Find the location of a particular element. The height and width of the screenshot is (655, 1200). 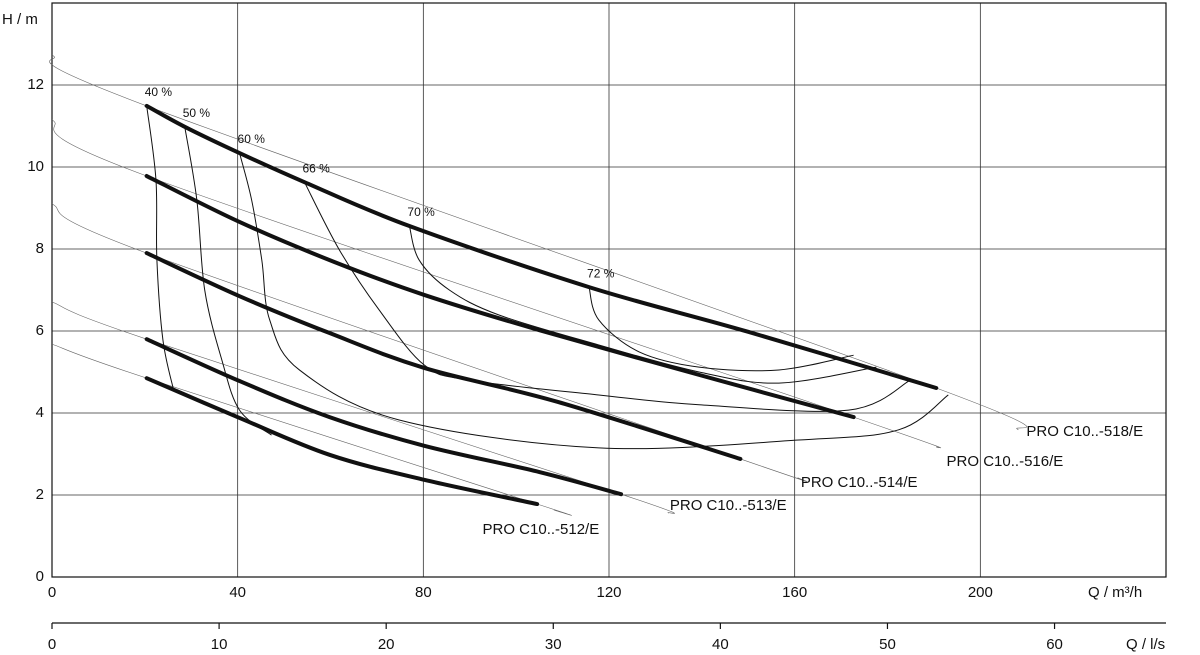

y-tick-label: 8 is located at coordinates (40, 248).